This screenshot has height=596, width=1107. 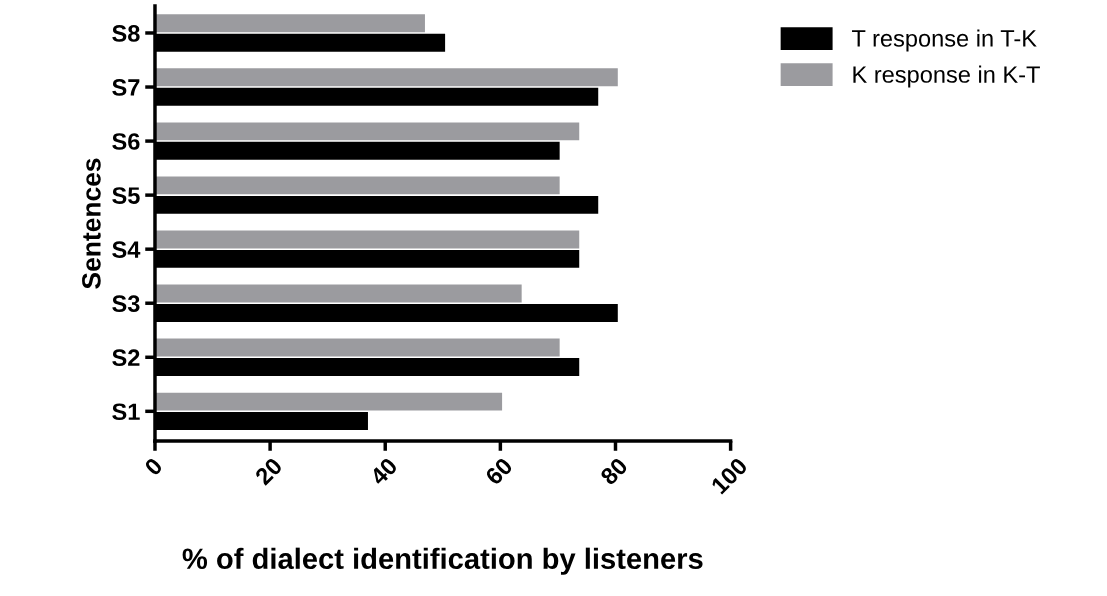 What do you see at coordinates (729, 475) in the screenshot?
I see `x-tick-label: 100` at bounding box center [729, 475].